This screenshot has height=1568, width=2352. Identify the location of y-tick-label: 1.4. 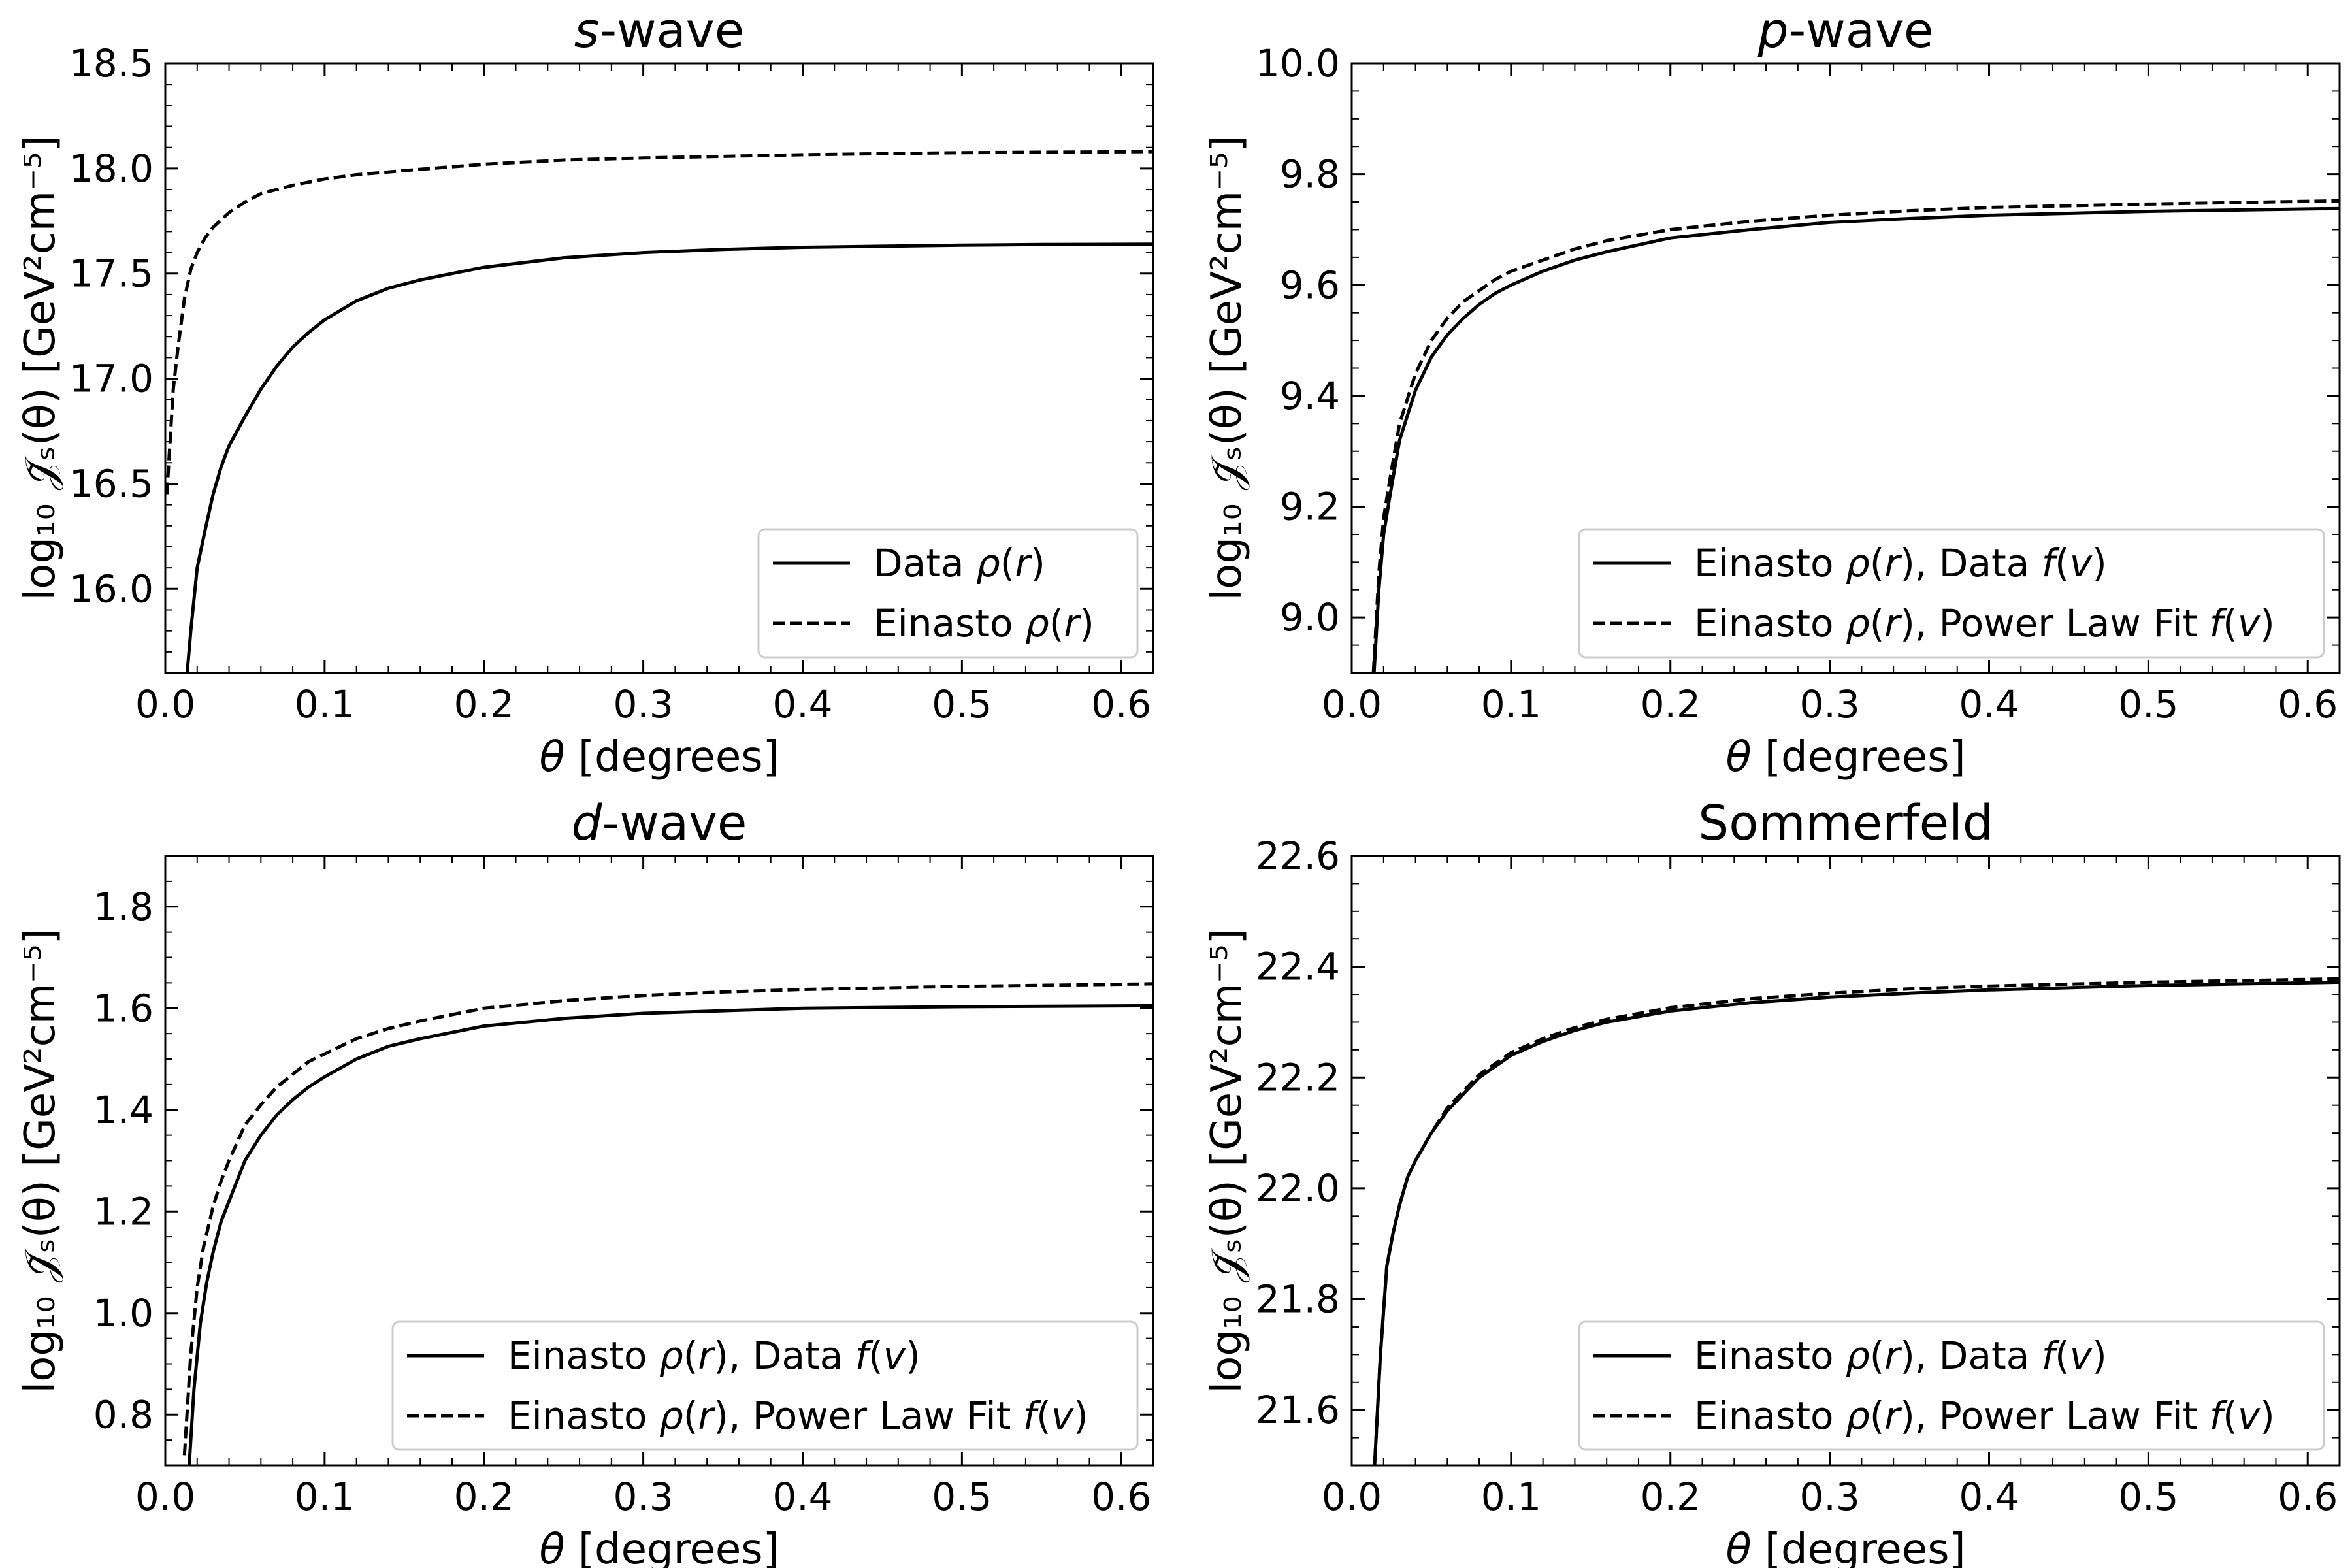
(123, 1110).